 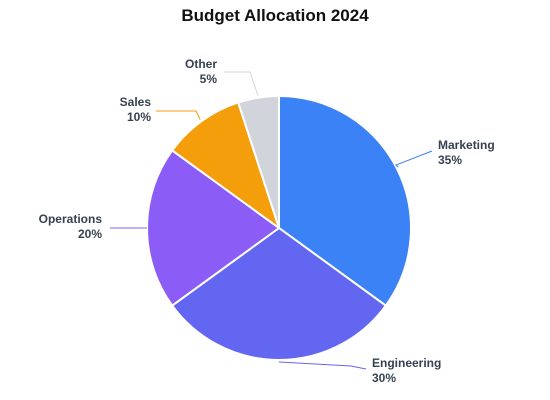 I want to click on slice-label-sales: Sales, so click(x=136, y=102).